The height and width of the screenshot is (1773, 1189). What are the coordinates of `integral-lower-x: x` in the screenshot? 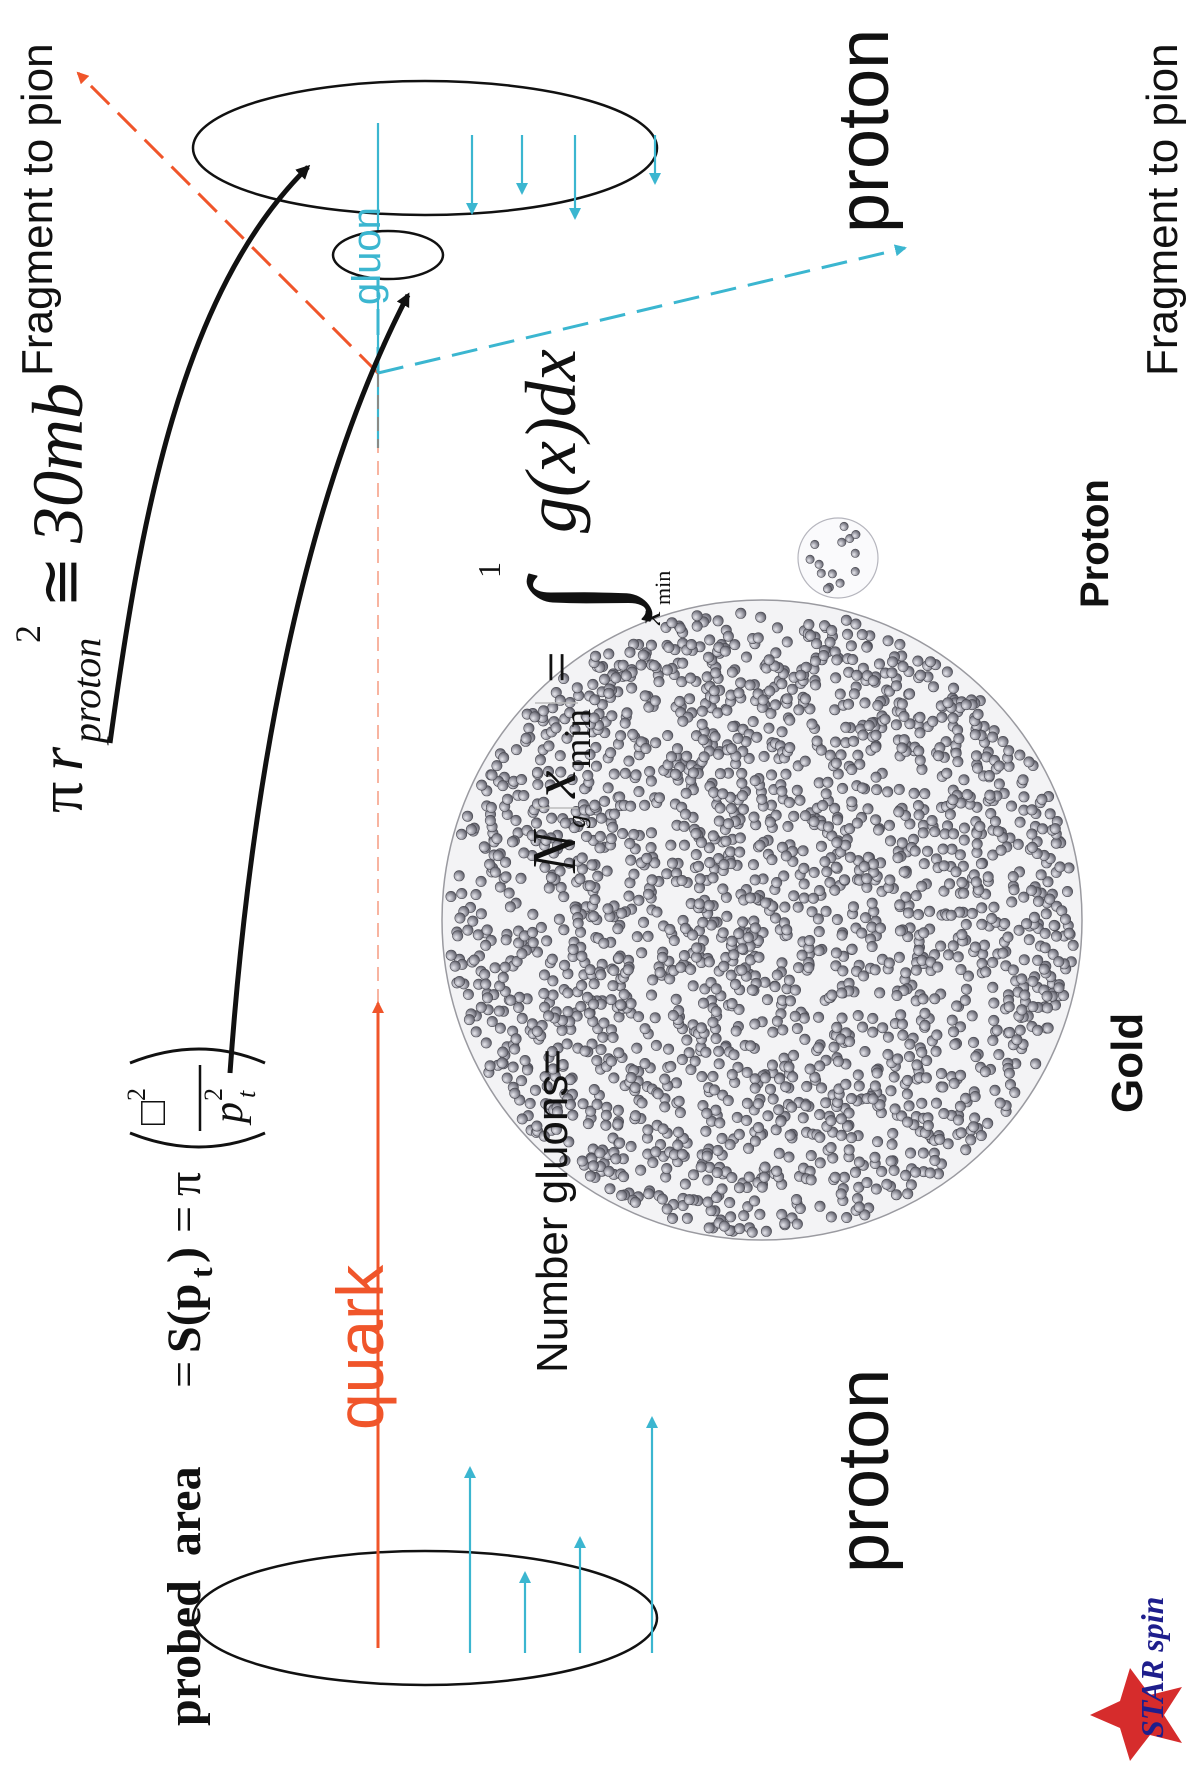 It's located at (649, 618).